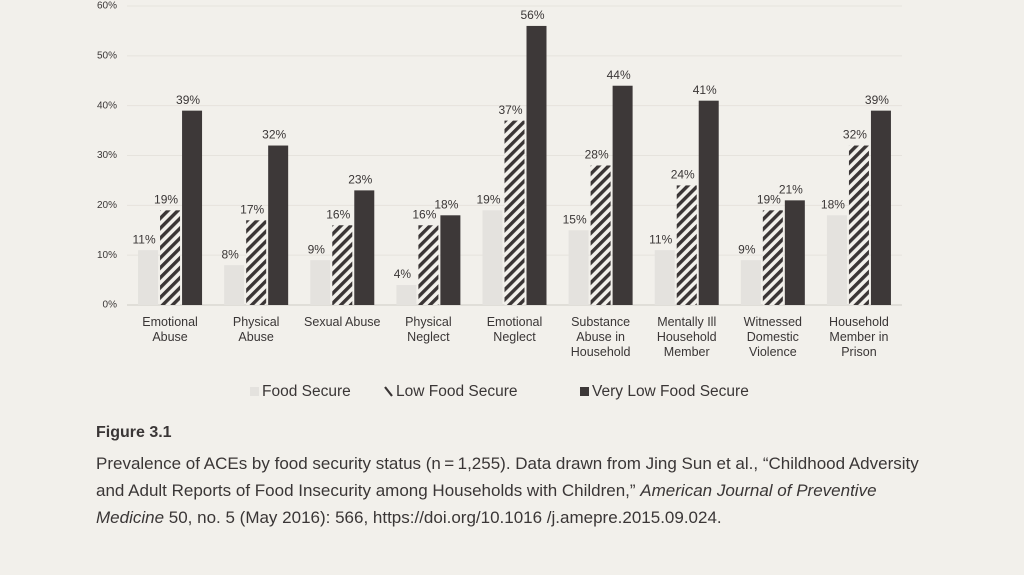 The image size is (1024, 575). I want to click on figure-label: Figure 3.1, so click(134, 432).